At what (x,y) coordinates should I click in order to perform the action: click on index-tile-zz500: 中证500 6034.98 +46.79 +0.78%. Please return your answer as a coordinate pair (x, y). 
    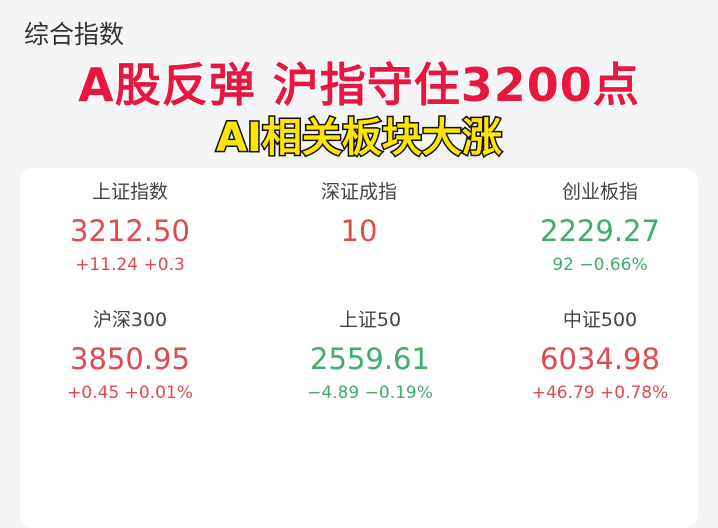
    Looking at the image, I should click on (600, 356).